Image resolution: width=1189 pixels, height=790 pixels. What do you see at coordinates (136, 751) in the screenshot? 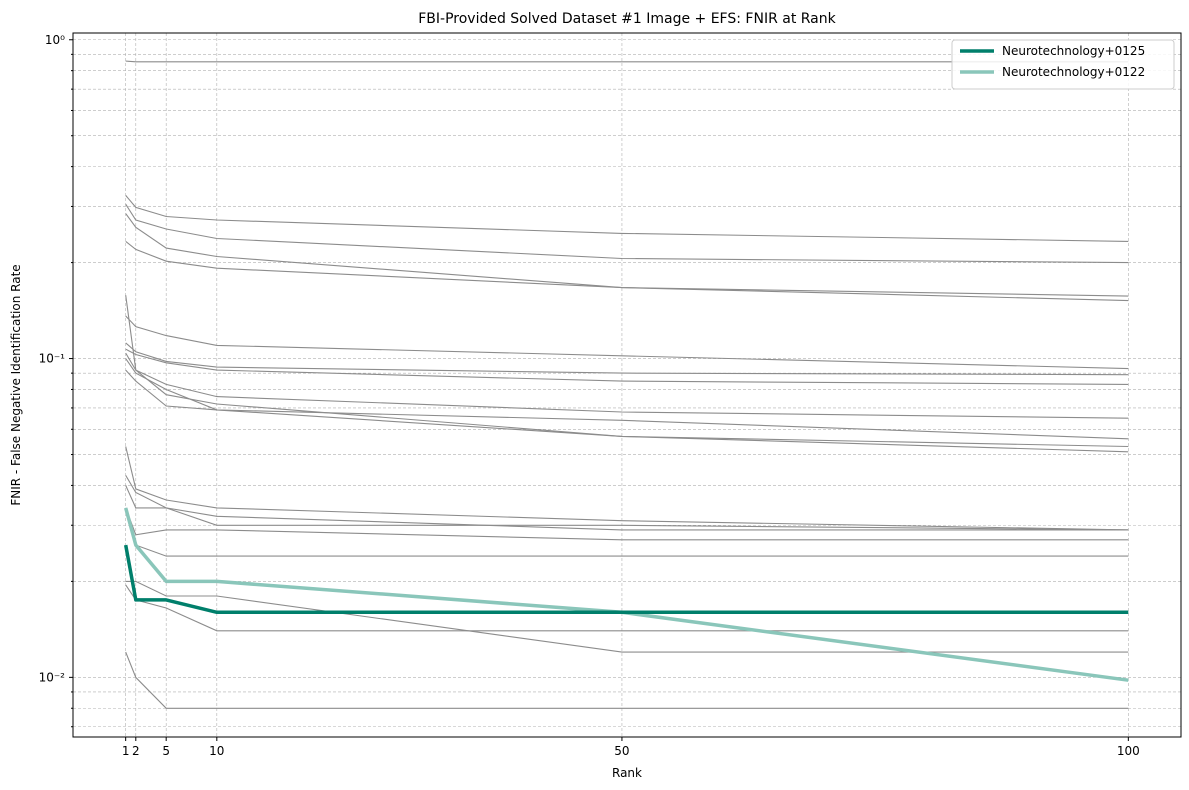
I see `x-tick-label: 2` at bounding box center [136, 751].